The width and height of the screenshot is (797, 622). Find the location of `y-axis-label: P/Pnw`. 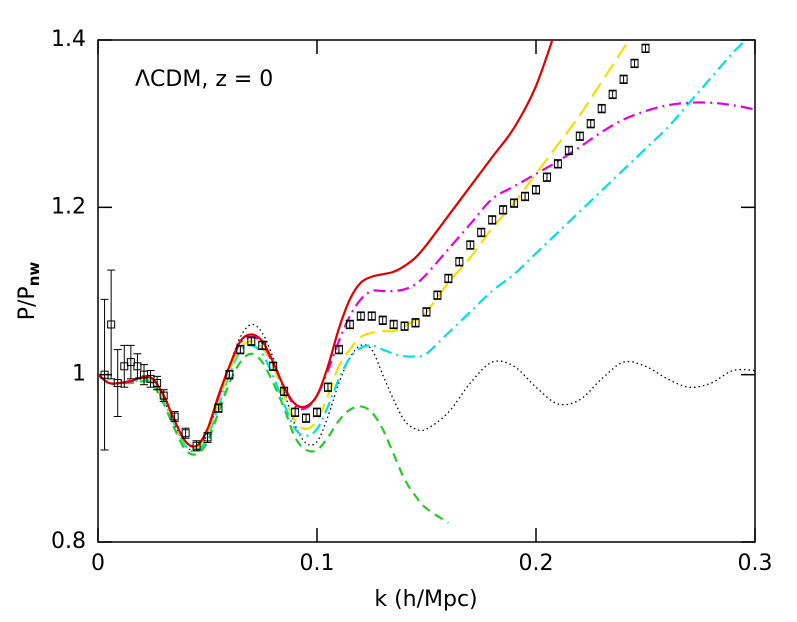

y-axis-label: P/Pnw is located at coordinates (29, 291).